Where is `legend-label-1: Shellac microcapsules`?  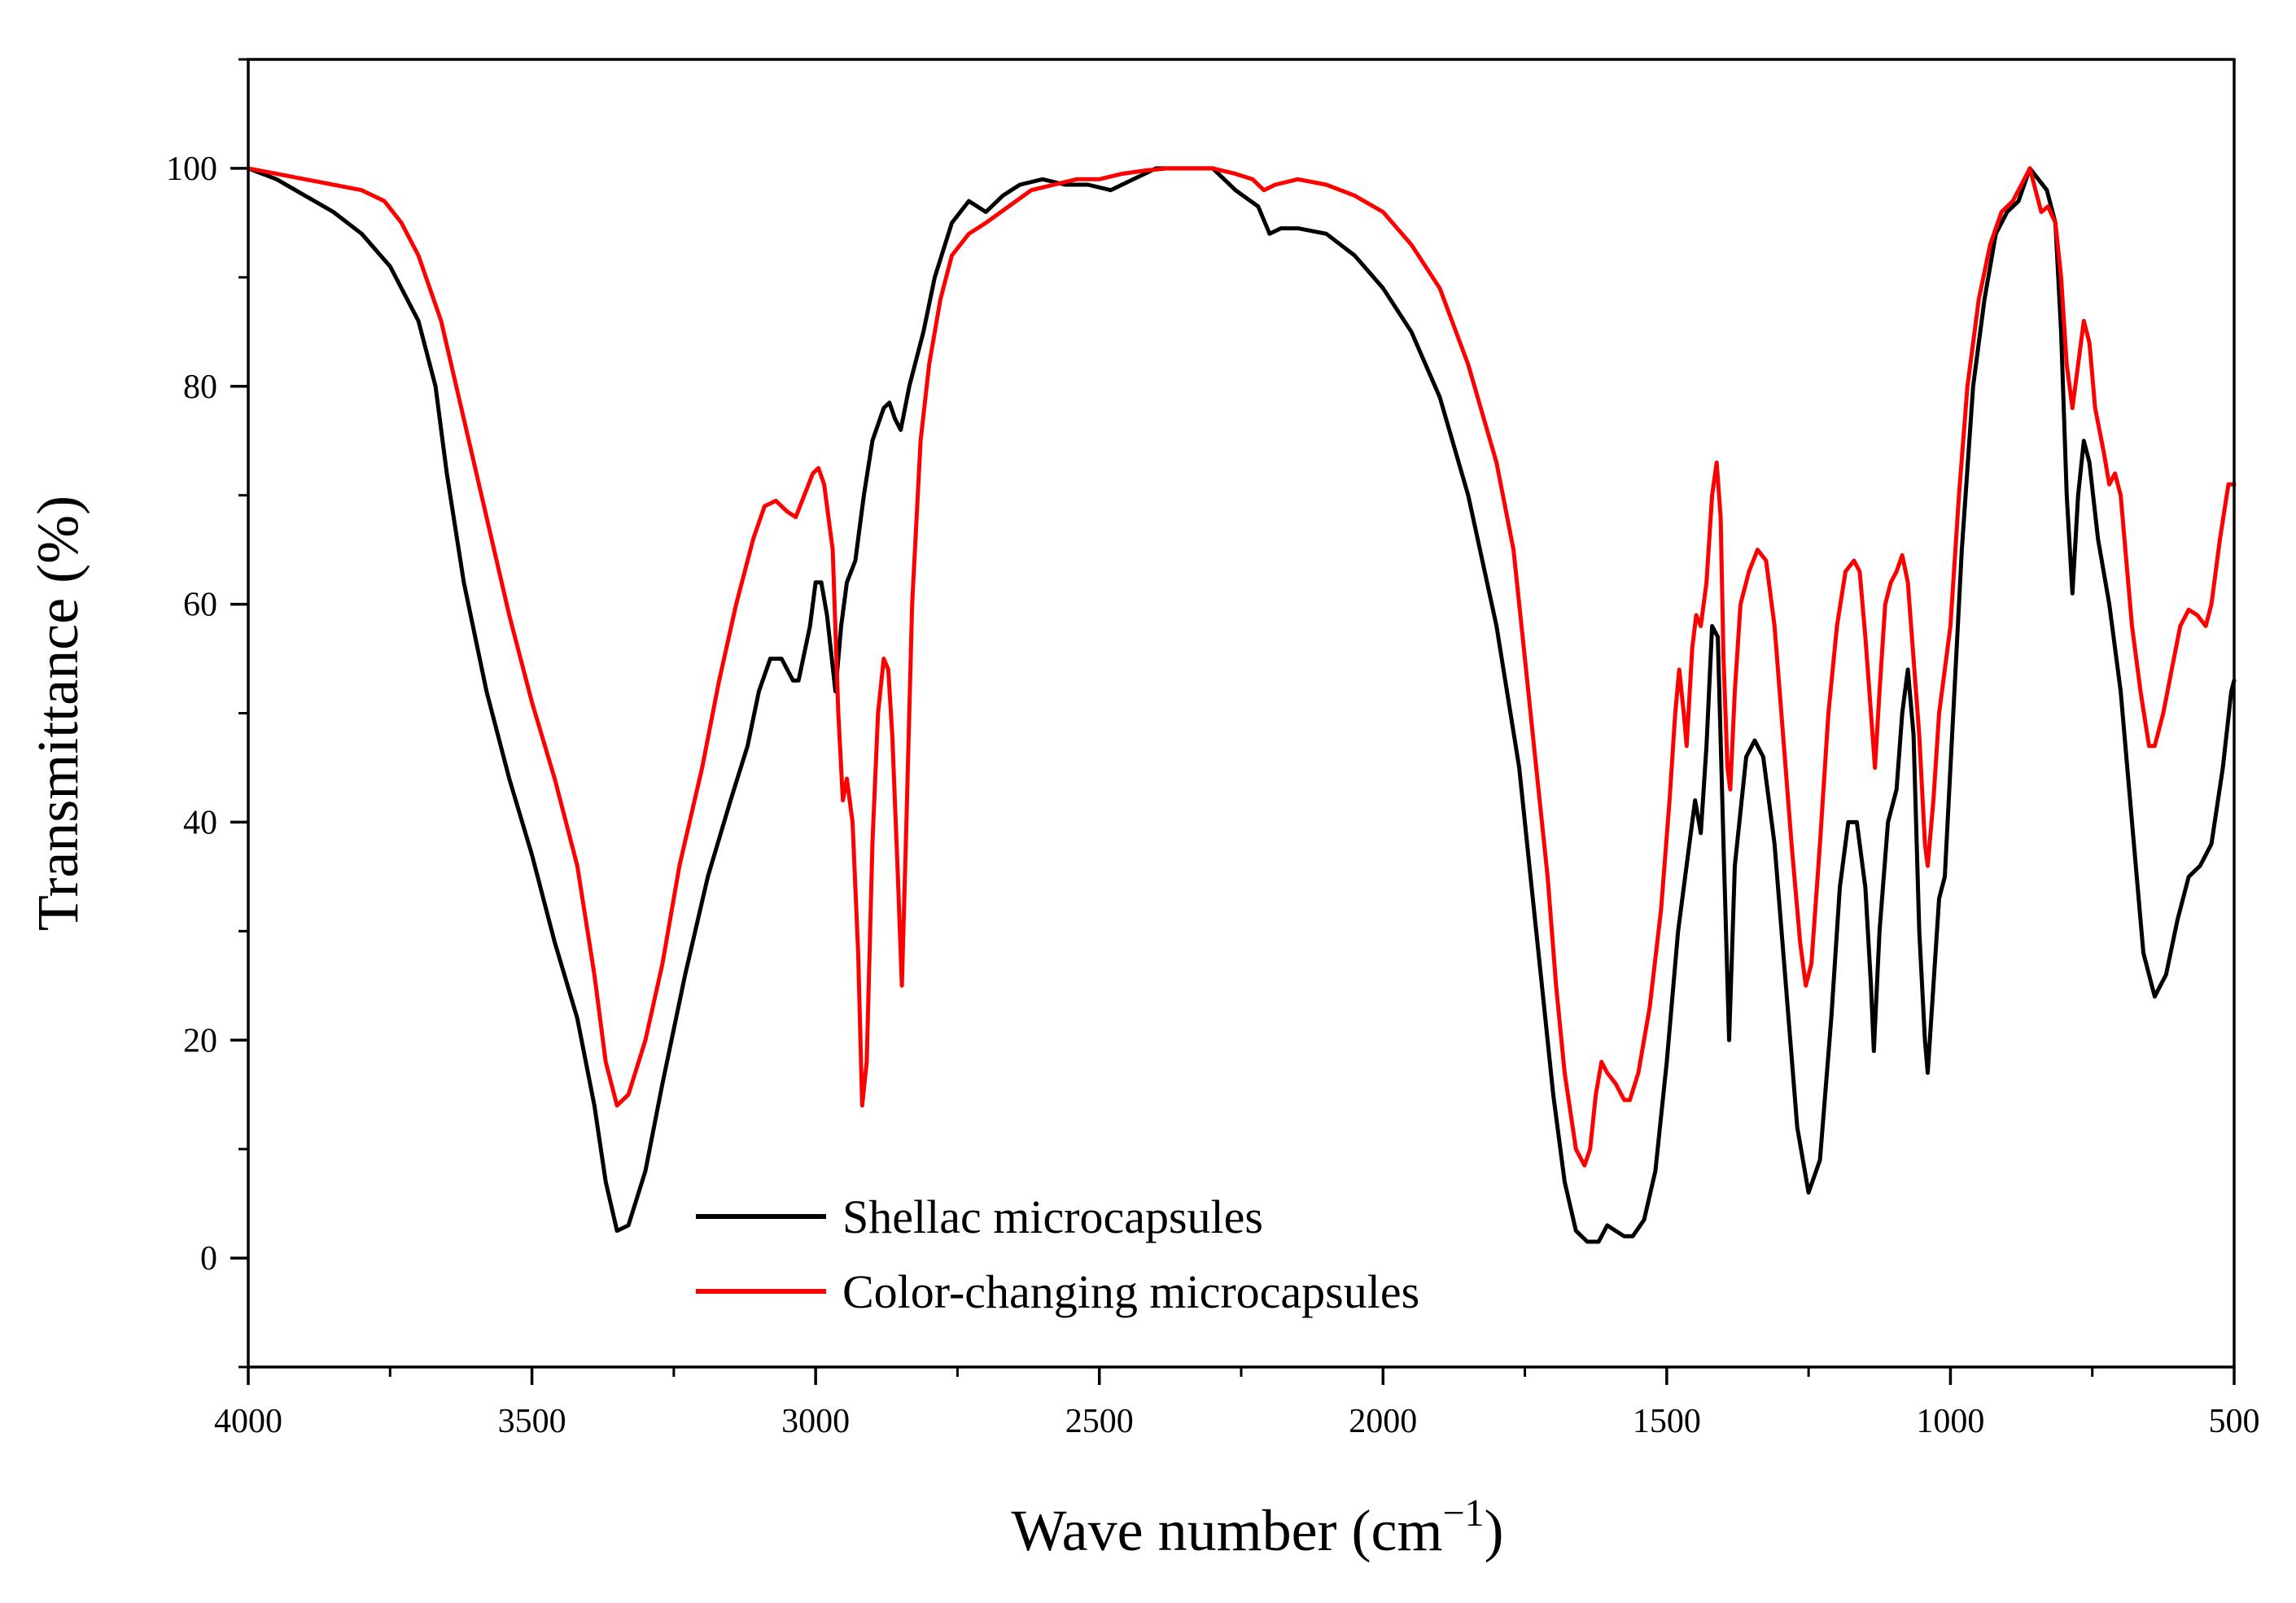 legend-label-1: Shellac microcapsules is located at coordinates (1052, 1216).